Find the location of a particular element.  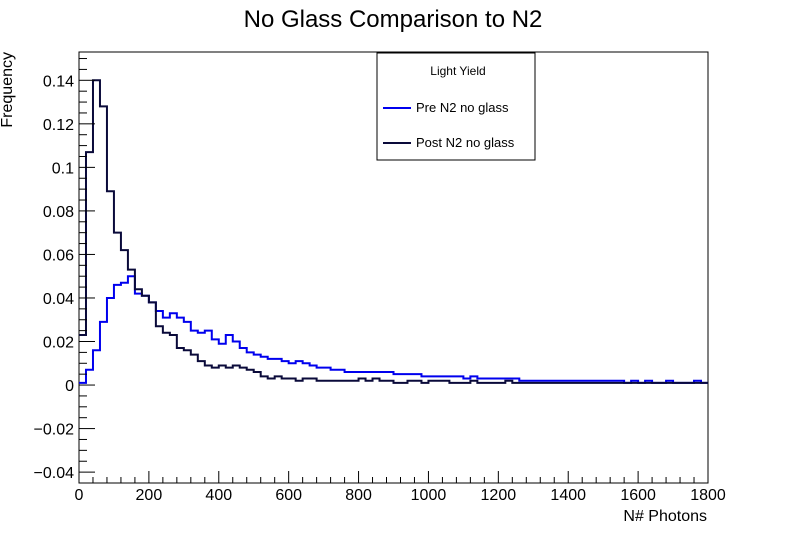

x-tick-label: 1600 is located at coordinates (638, 495).